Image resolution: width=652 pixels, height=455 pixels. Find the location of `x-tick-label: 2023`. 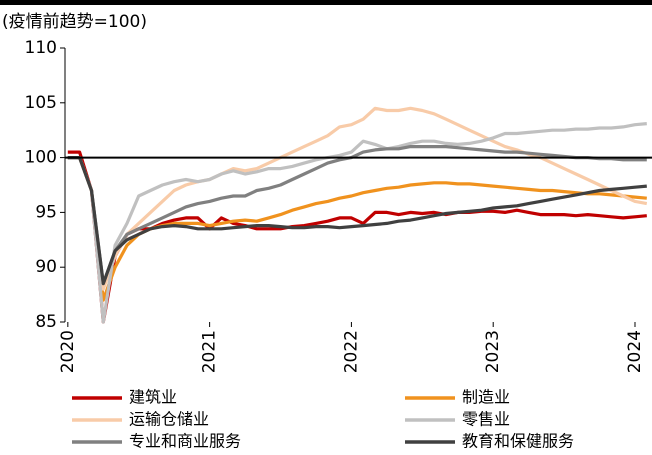

x-tick-label: 2023 is located at coordinates (493, 351).